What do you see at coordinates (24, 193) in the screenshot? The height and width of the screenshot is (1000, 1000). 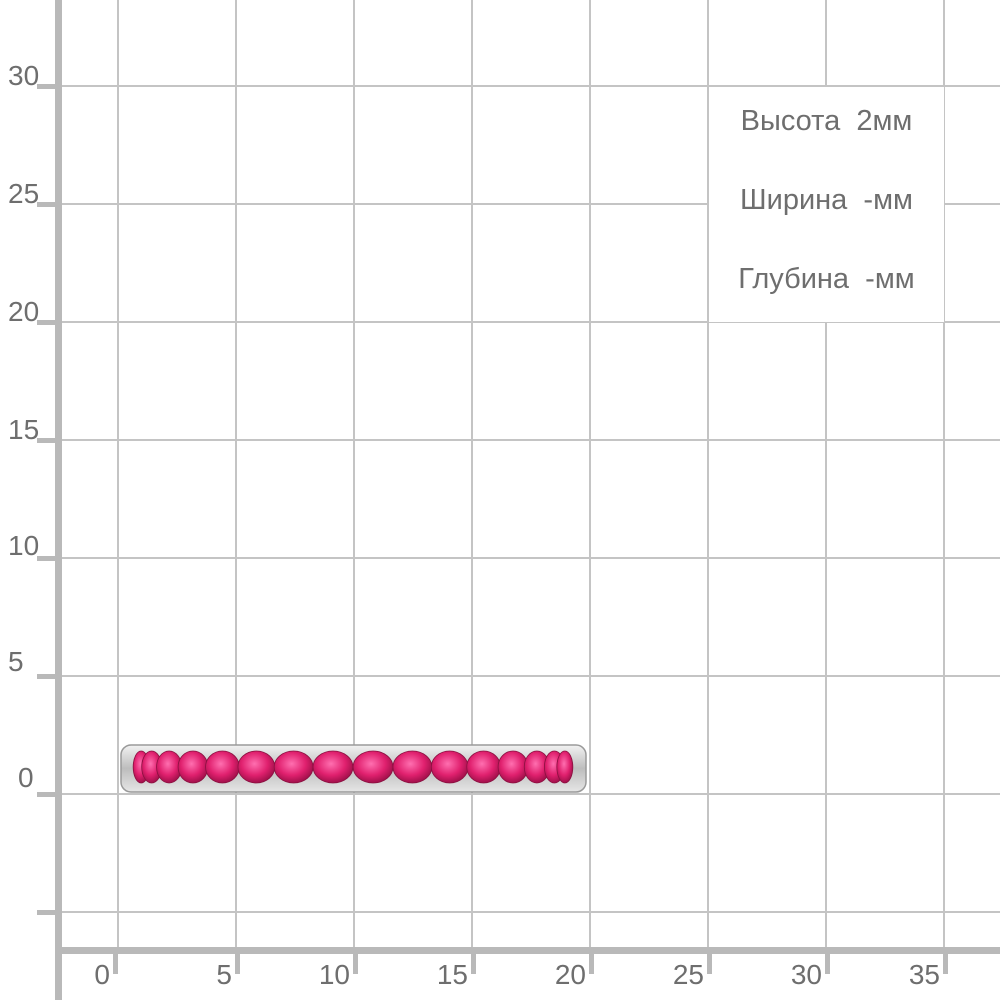 I see `y-tick-label: 25` at bounding box center [24, 193].